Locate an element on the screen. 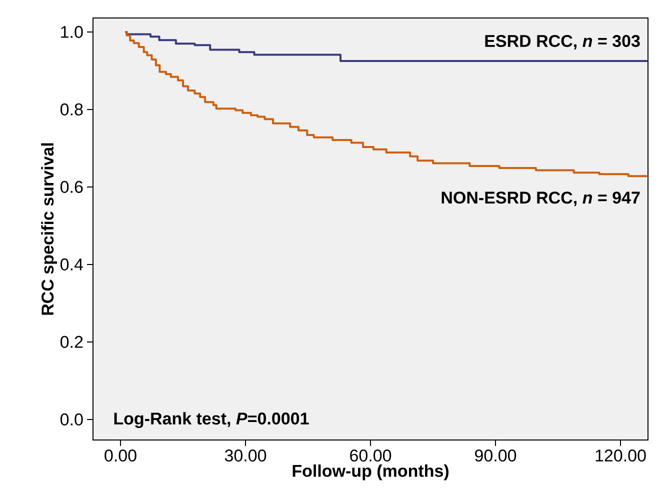 This screenshot has height=502, width=662. x-tick-label: 120.00 is located at coordinates (621, 456).